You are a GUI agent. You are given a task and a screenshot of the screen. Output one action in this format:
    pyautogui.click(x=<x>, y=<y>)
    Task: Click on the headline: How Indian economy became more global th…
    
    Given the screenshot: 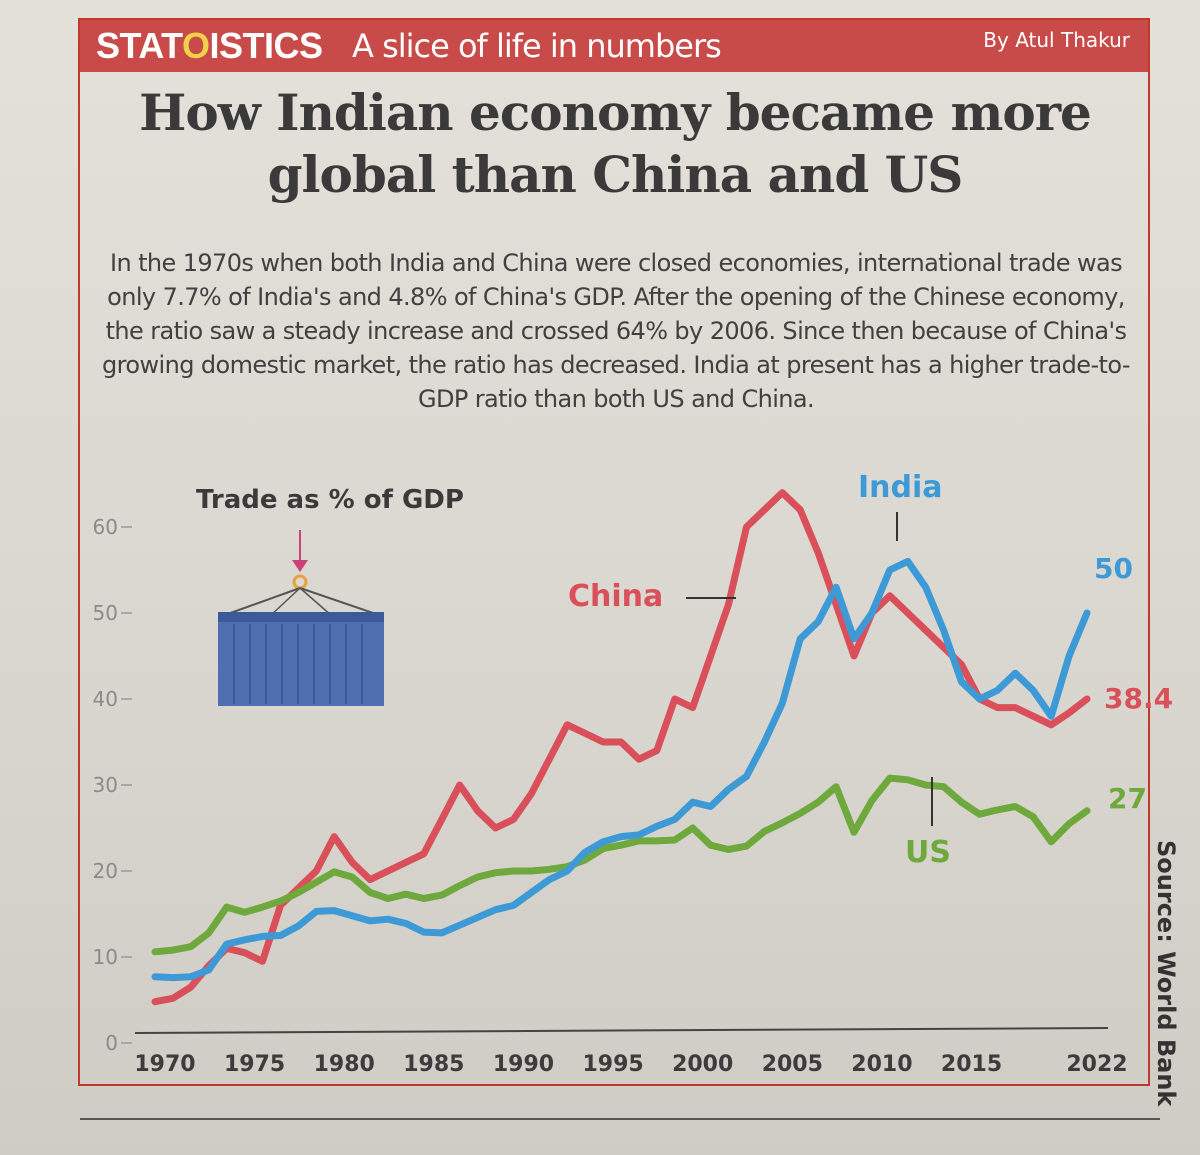 What is the action you would take?
    pyautogui.click(x=615, y=143)
    